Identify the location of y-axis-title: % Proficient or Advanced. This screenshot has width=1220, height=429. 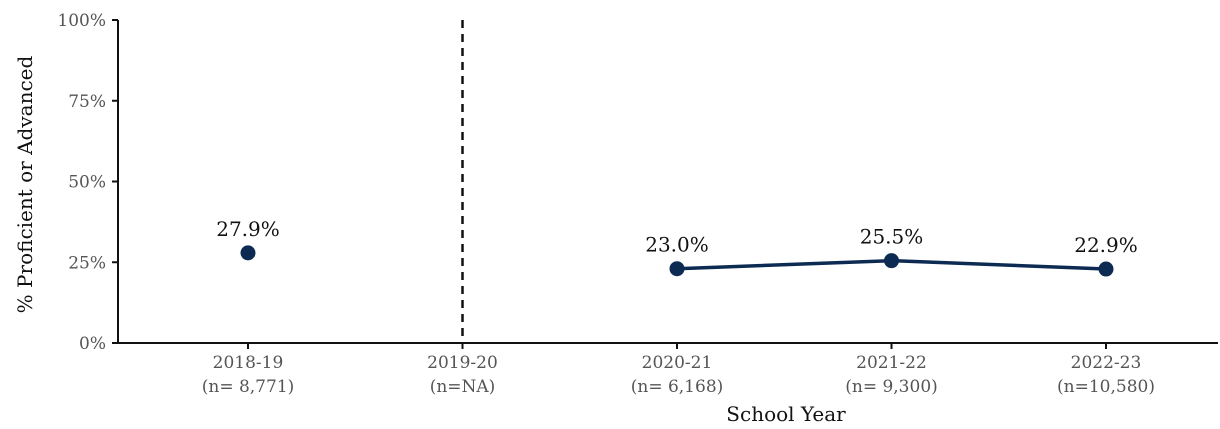
(25, 184).